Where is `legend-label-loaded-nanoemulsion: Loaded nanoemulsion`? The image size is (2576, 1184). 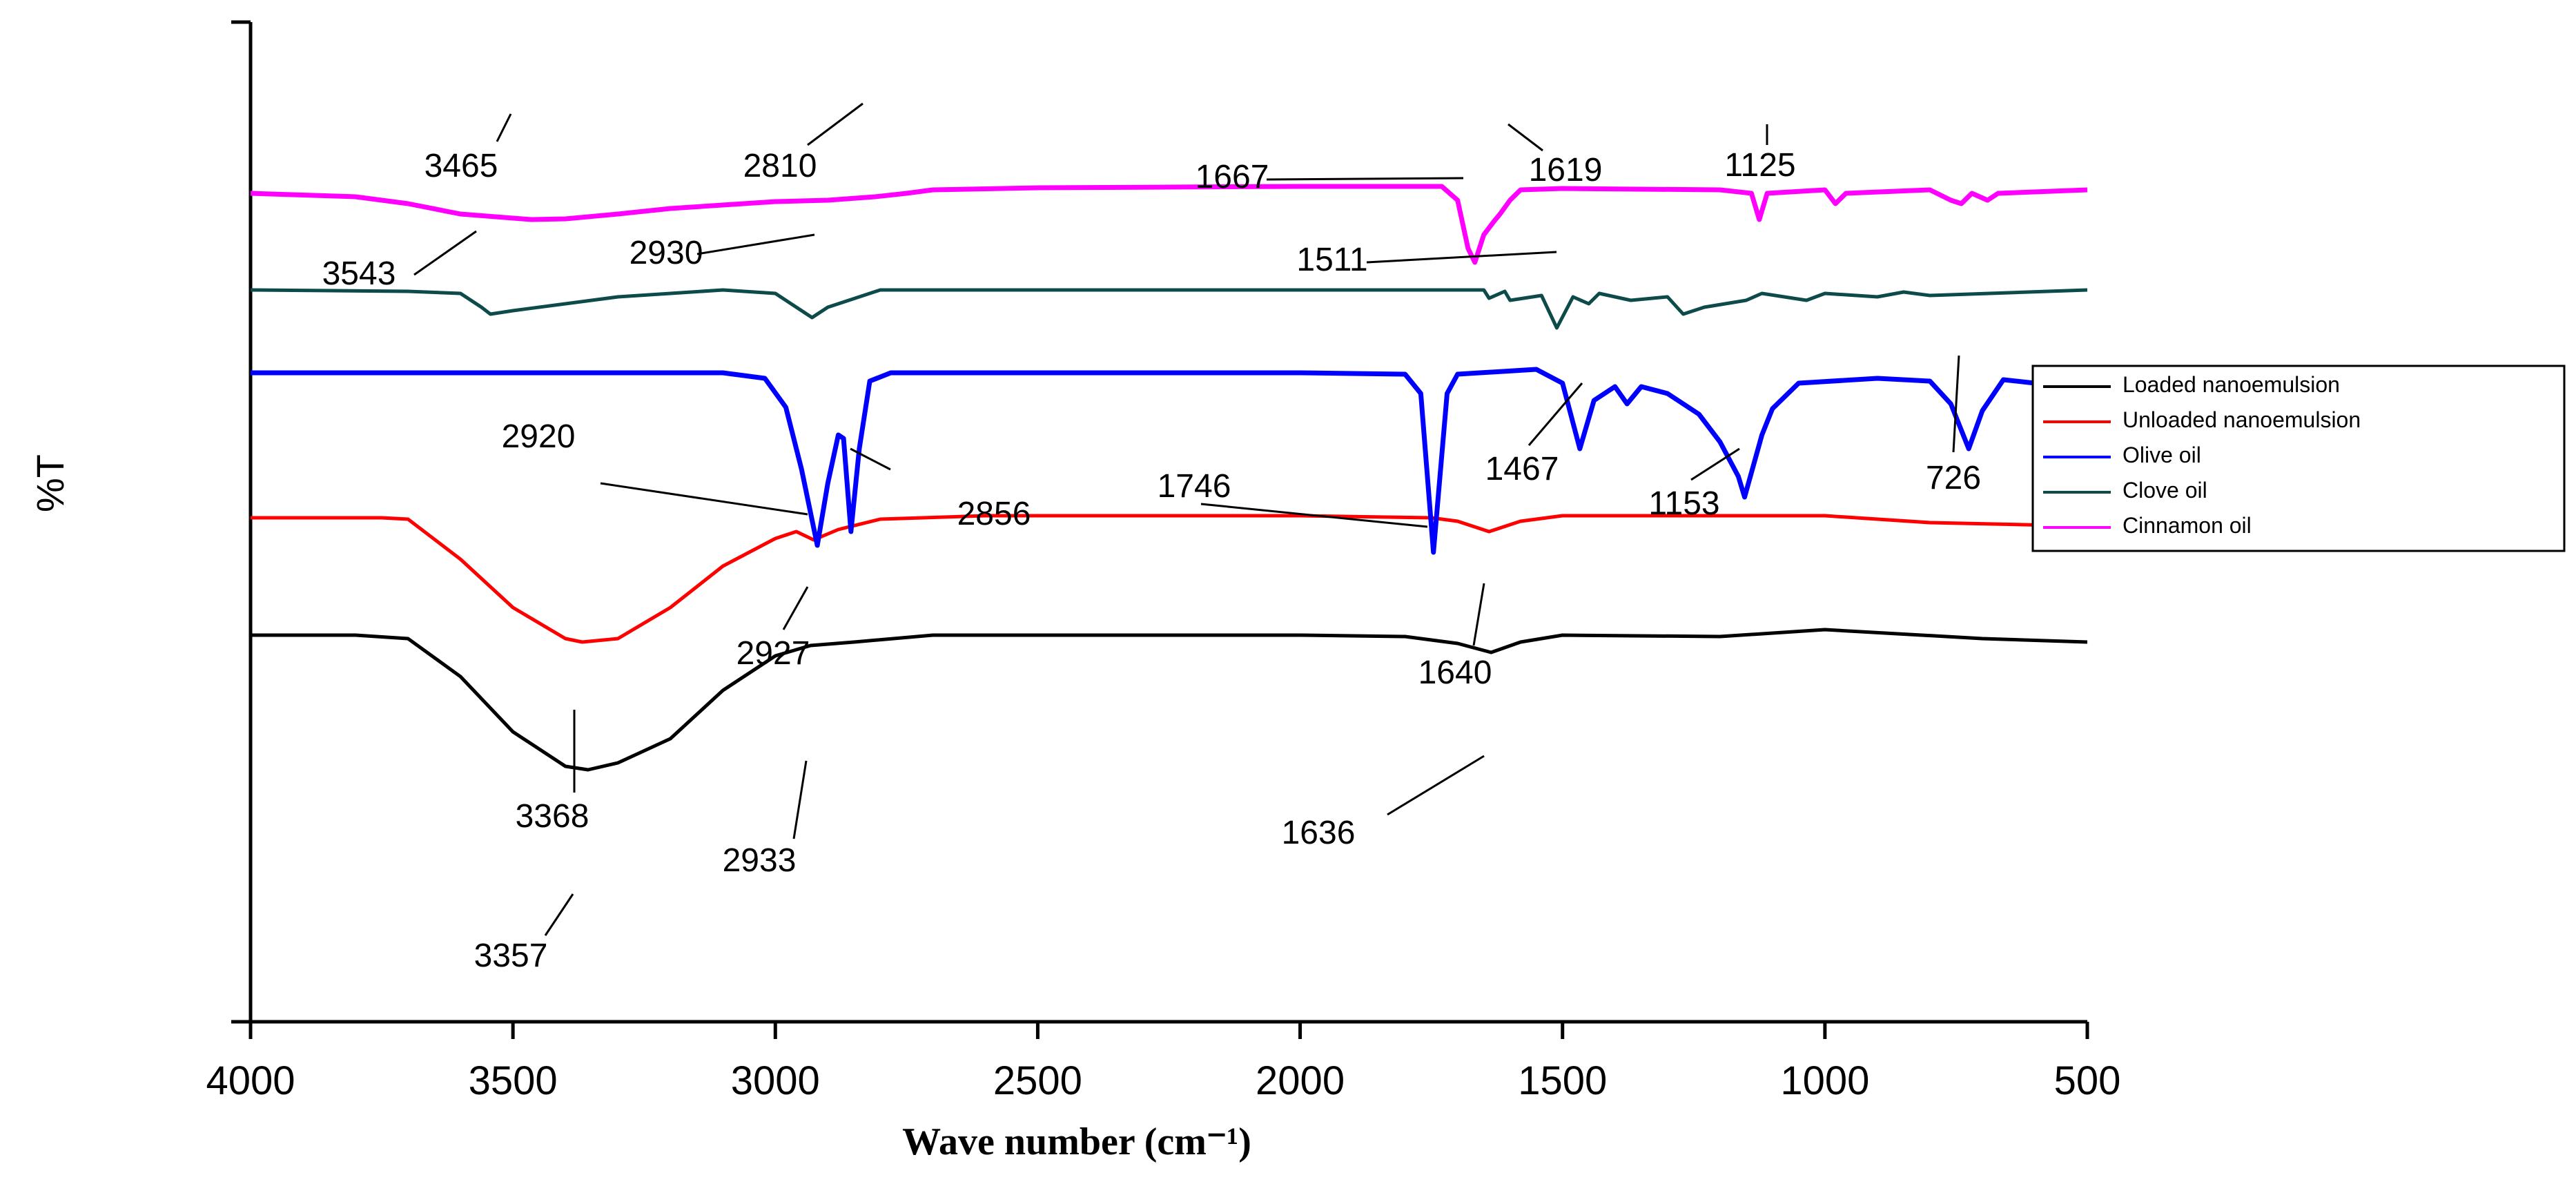 legend-label-loaded-nanoemulsion: Loaded nanoemulsion is located at coordinates (2231, 385).